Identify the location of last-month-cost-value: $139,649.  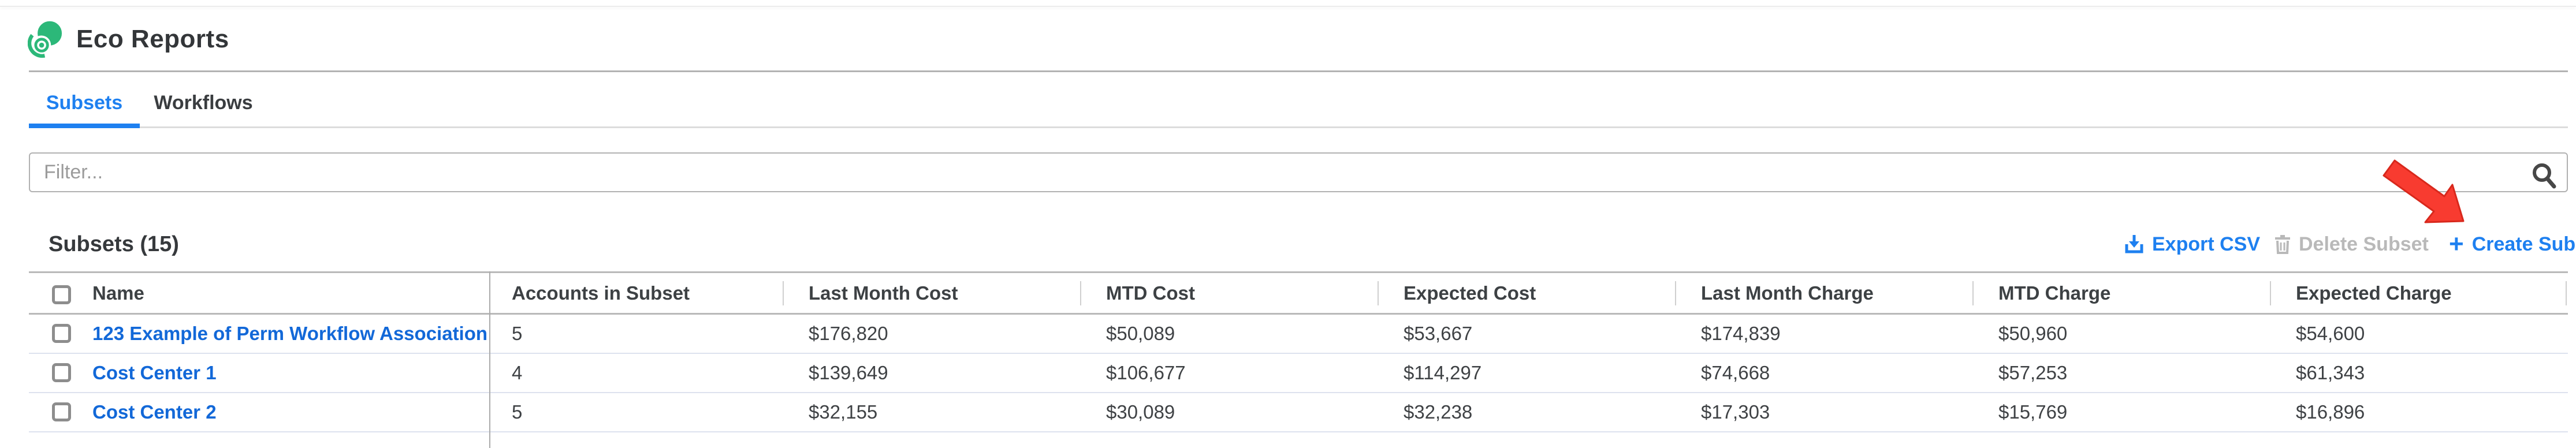
(848, 372).